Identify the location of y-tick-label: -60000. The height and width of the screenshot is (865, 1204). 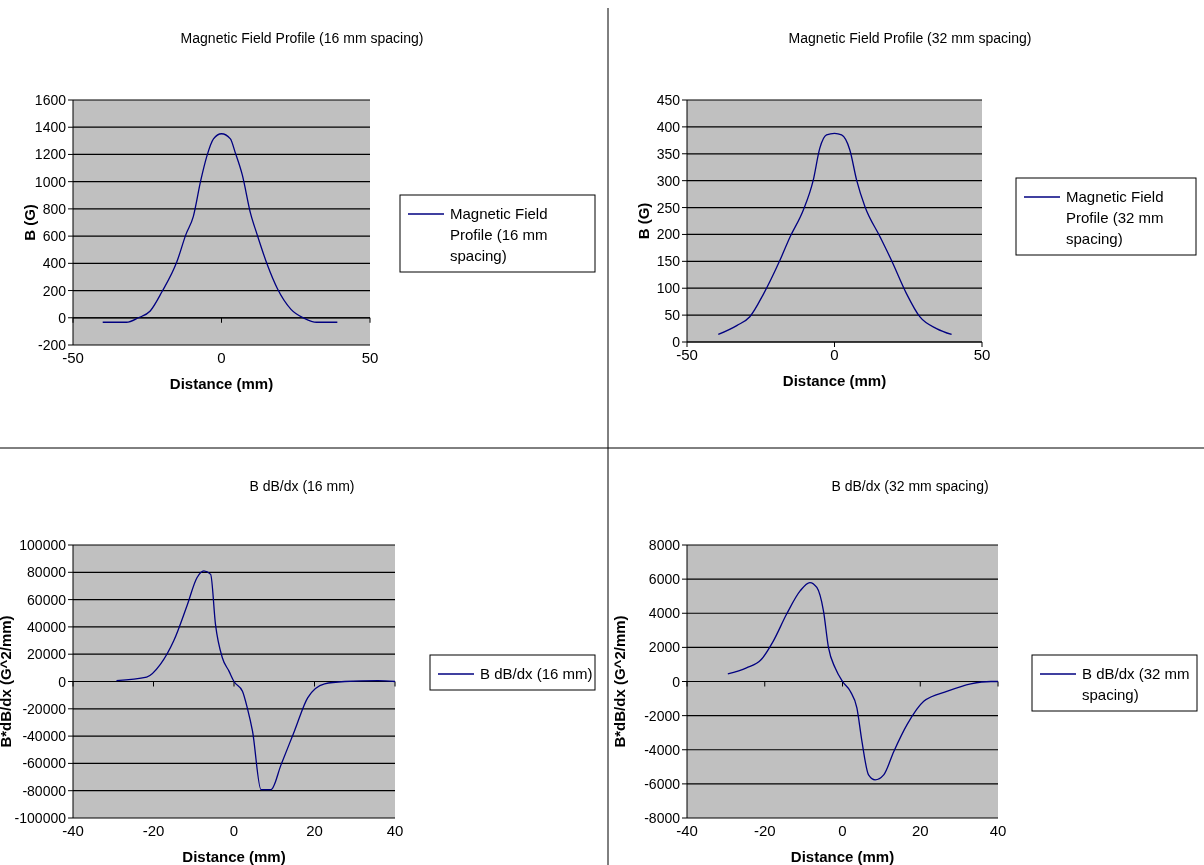
(44, 763).